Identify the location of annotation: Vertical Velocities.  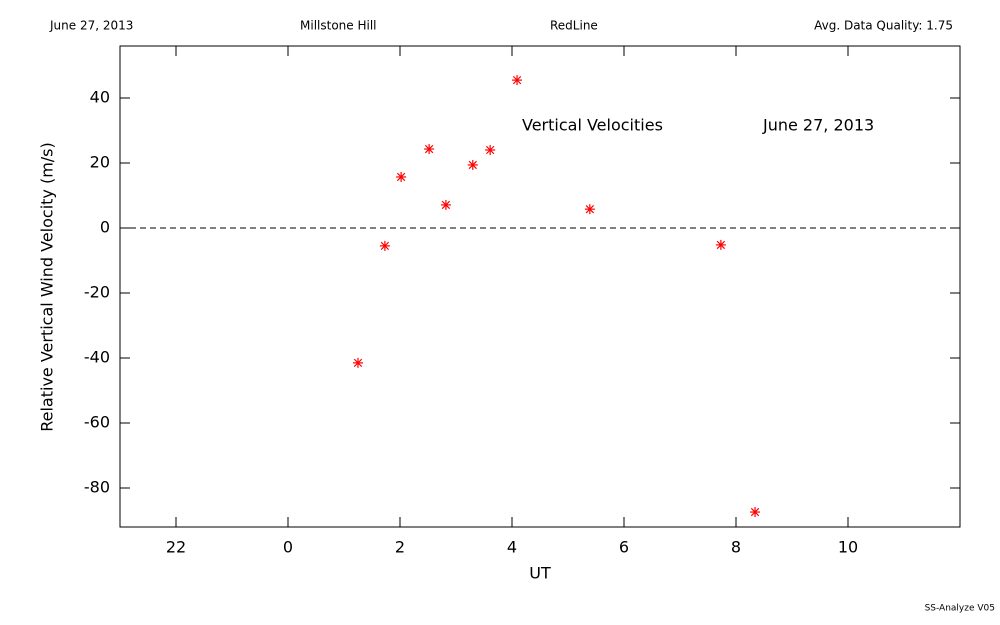
(592, 125).